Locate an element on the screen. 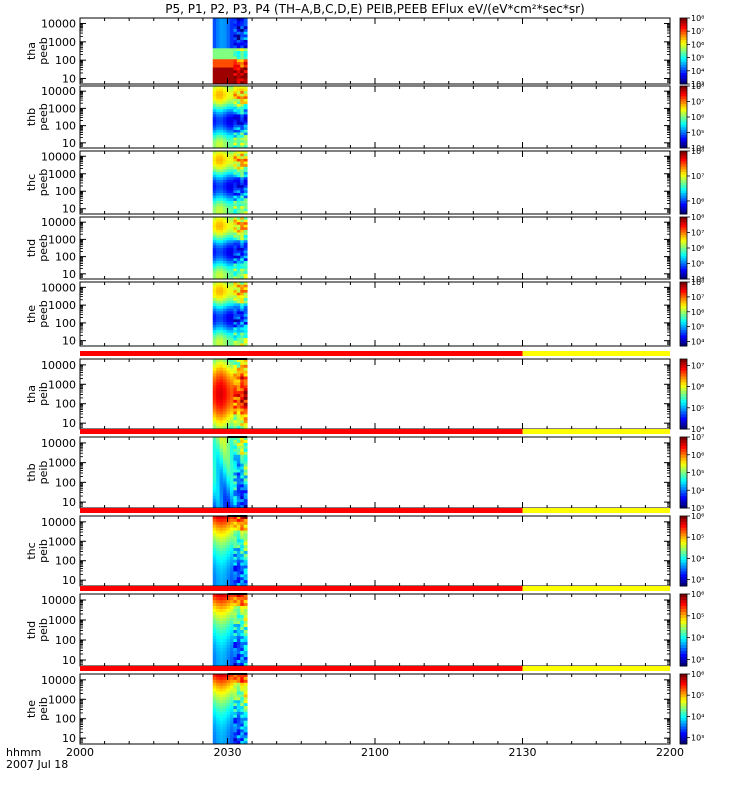 The width and height of the screenshot is (750, 800). colorbar-tick-label: 10⁷ is located at coordinates (697, 437).